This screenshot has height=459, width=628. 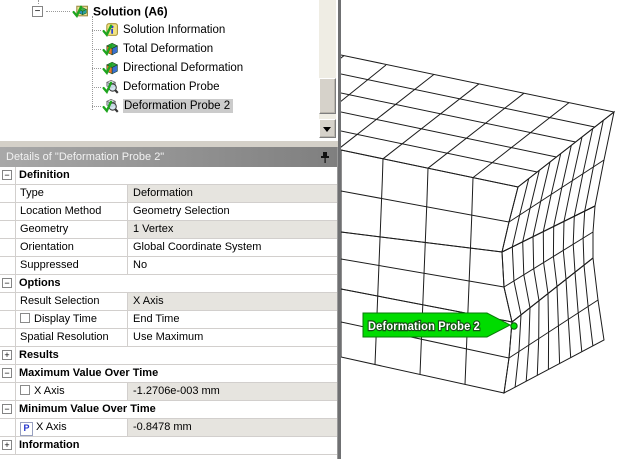 I want to click on property-row-suppressed: Suppressed No, so click(x=168, y=266).